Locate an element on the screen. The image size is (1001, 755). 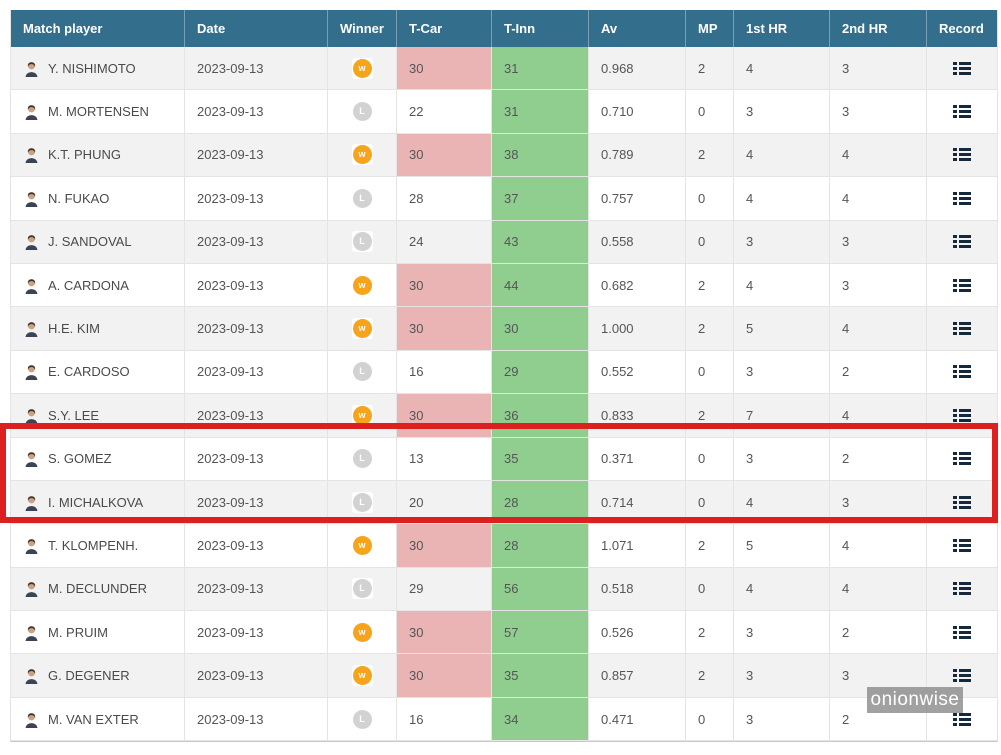
col-header-t-inn: T-Inn is located at coordinates (539, 28).